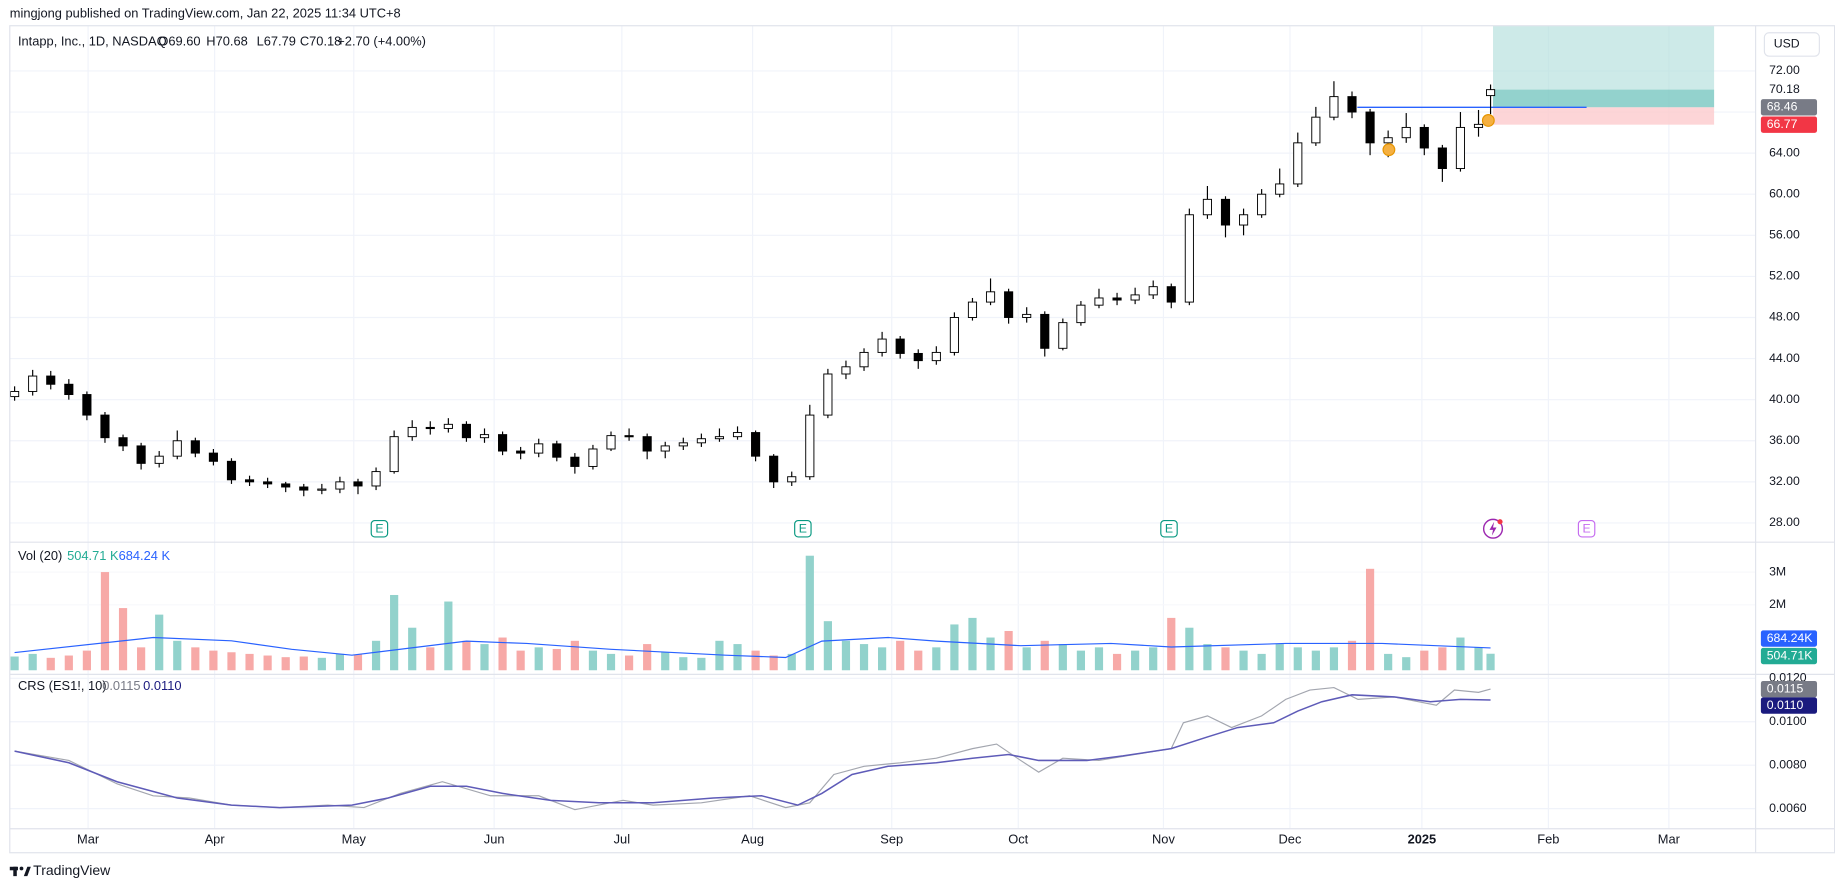 The image size is (1835, 889). What do you see at coordinates (1785, 688) in the screenshot?
I see `crs-badge: 0.0115` at bounding box center [1785, 688].